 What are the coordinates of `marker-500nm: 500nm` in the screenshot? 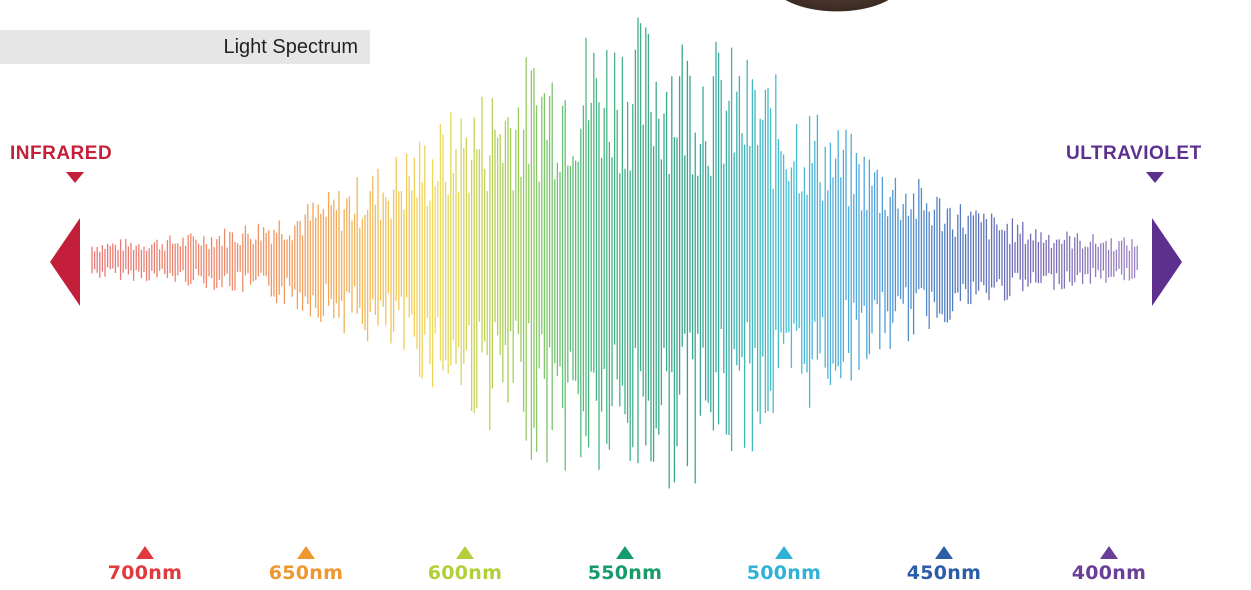 It's located at (784, 565).